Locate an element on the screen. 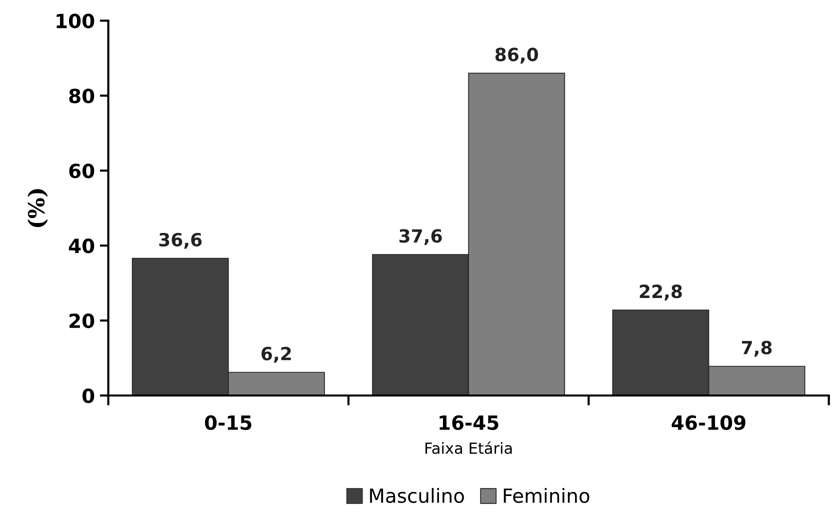 Image resolution: width=833 pixels, height=517 pixels. data-label: 37,6 is located at coordinates (420, 237).